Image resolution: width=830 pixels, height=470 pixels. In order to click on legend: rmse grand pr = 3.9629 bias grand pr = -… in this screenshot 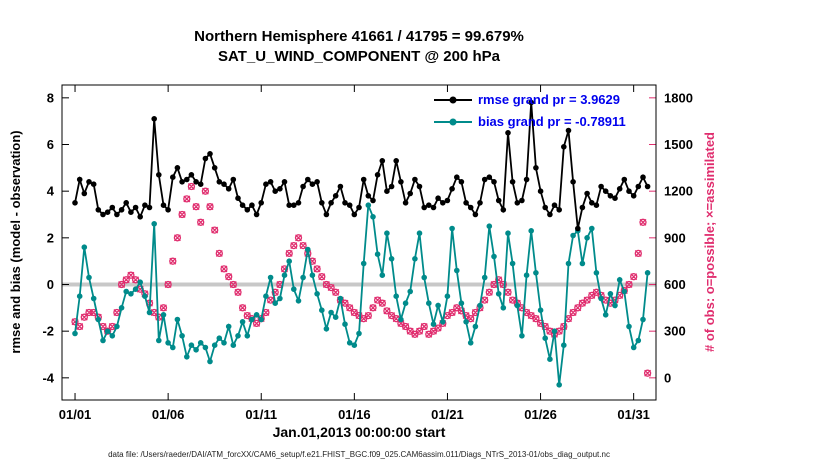, I will do `click(530, 110)`.